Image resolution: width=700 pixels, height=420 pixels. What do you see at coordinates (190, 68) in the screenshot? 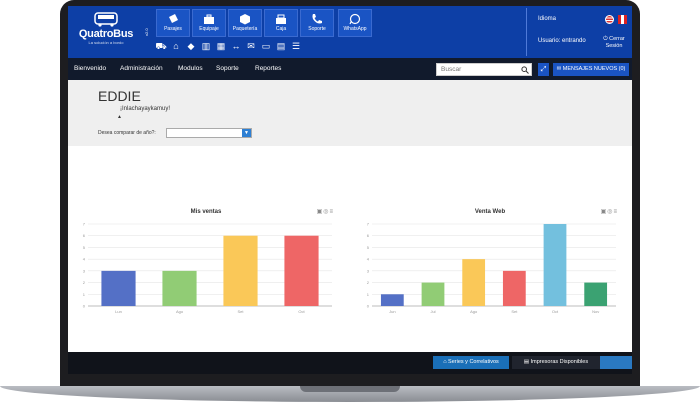
I see `nav-item-modulos: Modulos` at bounding box center [190, 68].